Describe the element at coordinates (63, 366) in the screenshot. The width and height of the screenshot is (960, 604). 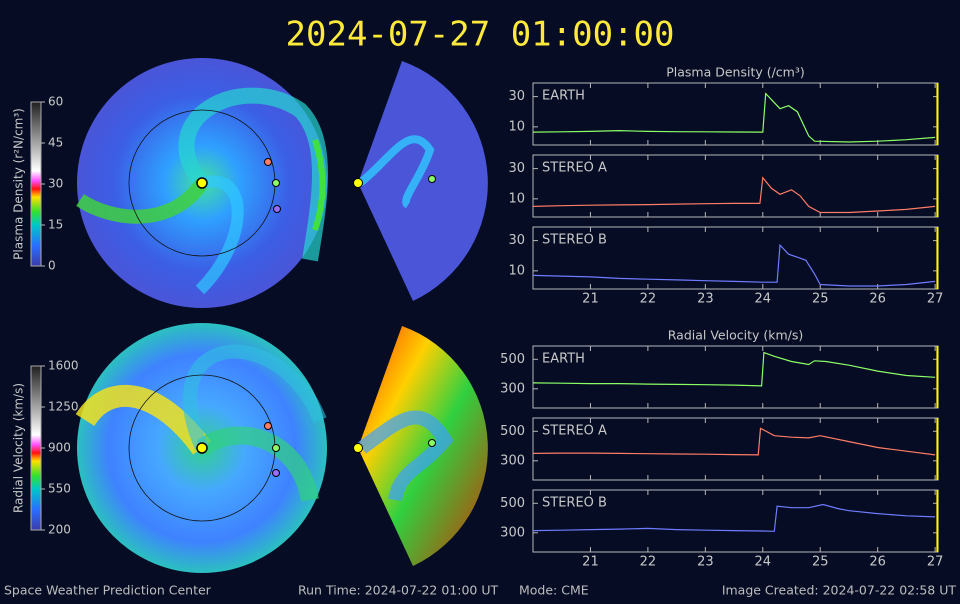
I see `colorbar-tick-label: 1600` at that location.